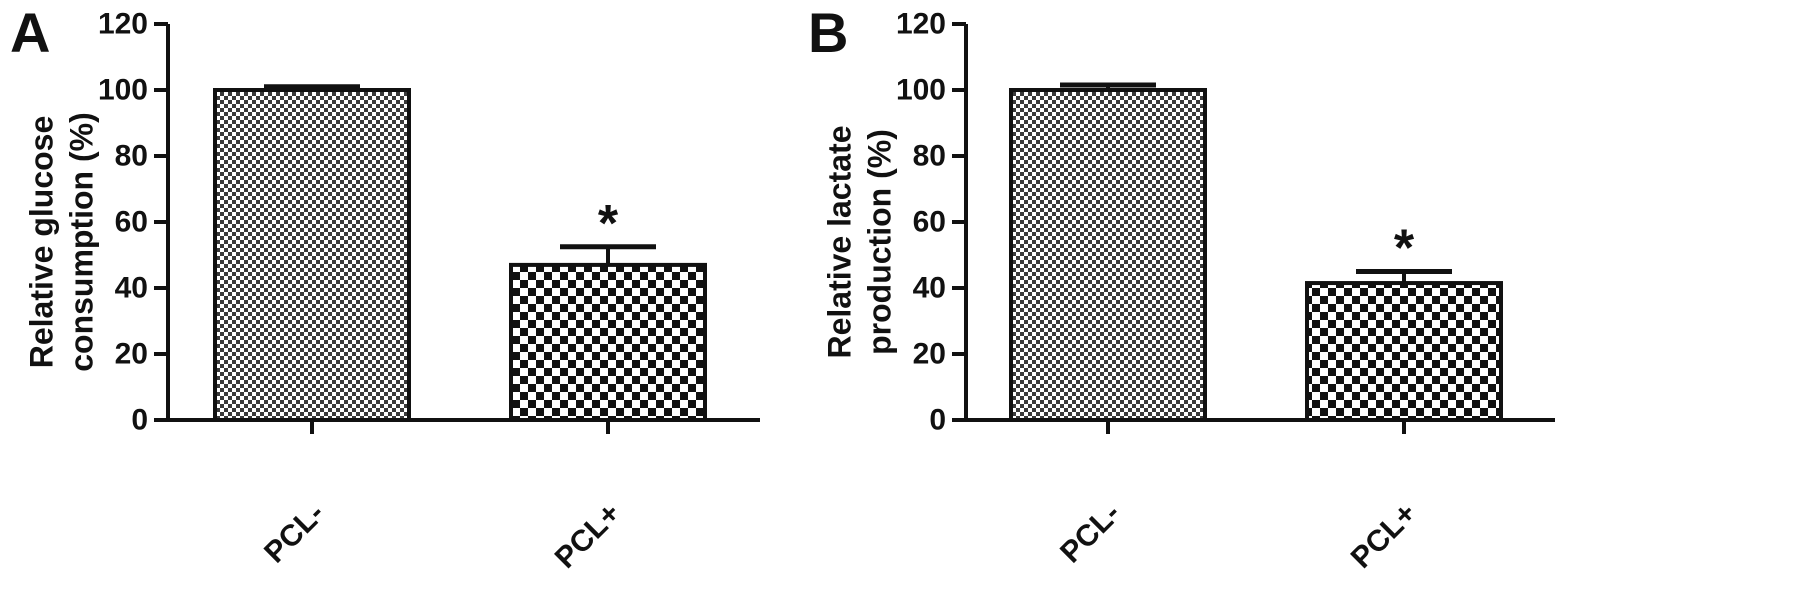 The image size is (1795, 608). I want to click on y-tick-label-b-120: 120, so click(921, 24).